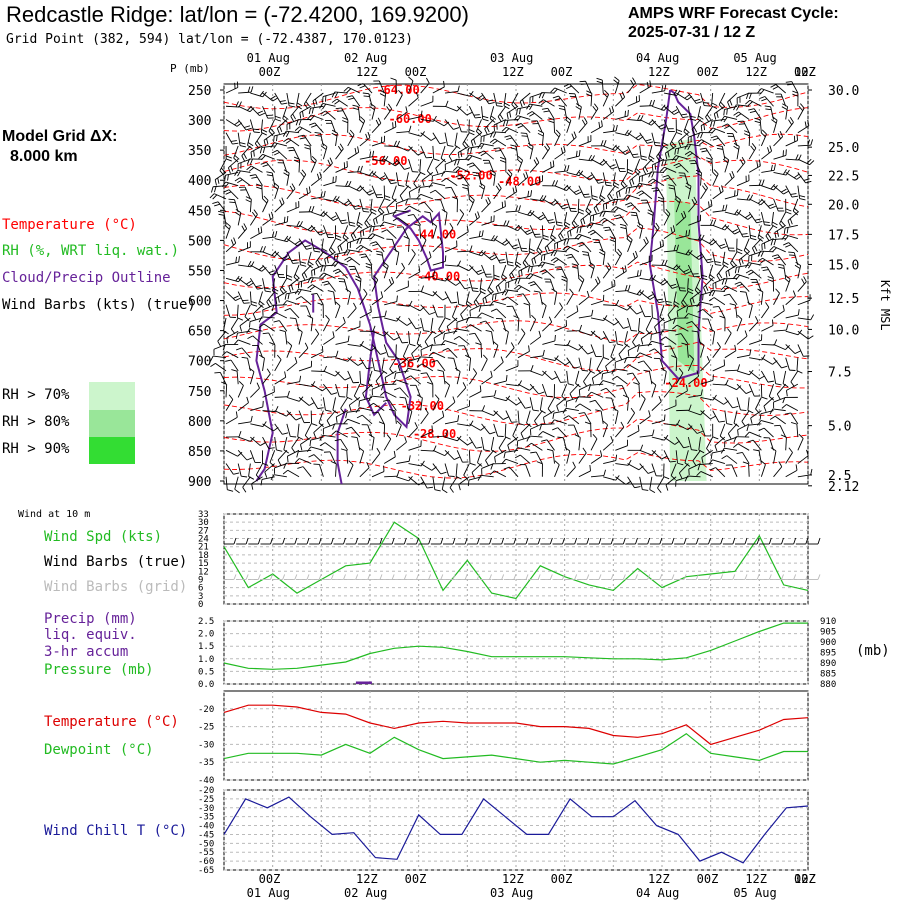 This screenshot has width=900, height=900. What do you see at coordinates (843, 148) in the screenshot?
I see `kft-tick-label: 25.0` at bounding box center [843, 148].